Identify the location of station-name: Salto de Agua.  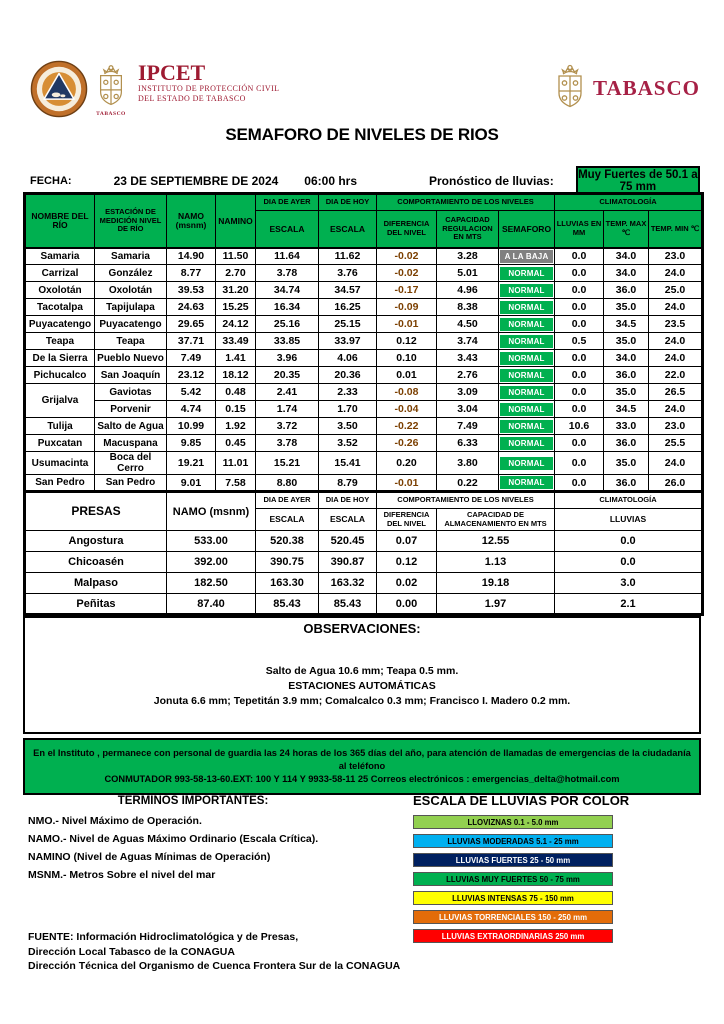
(130, 426).